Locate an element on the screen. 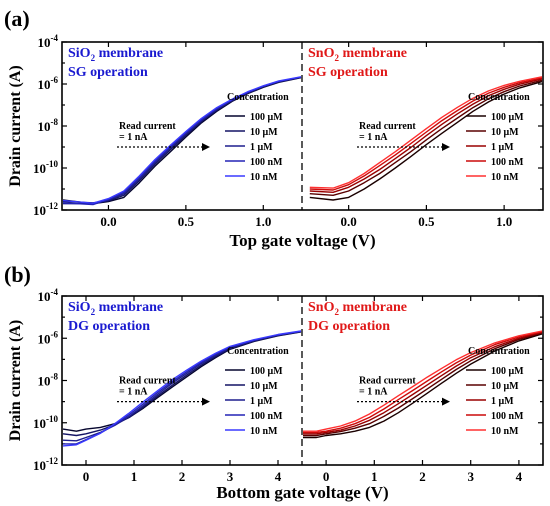 Image resolution: width=550 pixels, height=506 pixels. subplot-title: SiO2 membrane is located at coordinates (115, 308).